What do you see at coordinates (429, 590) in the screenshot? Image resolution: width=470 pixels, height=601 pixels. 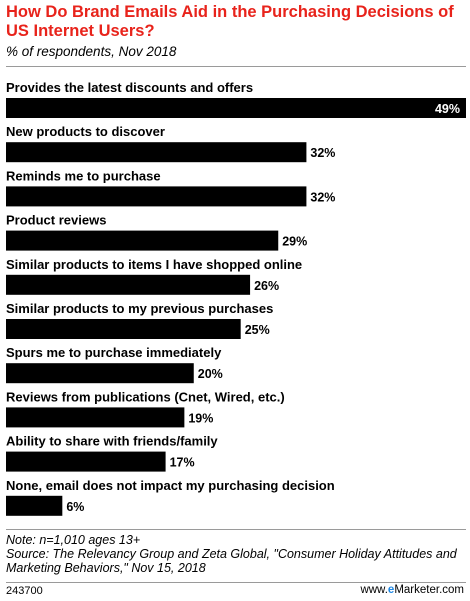 I see `brand-suffix: Marketer.com` at bounding box center [429, 590].